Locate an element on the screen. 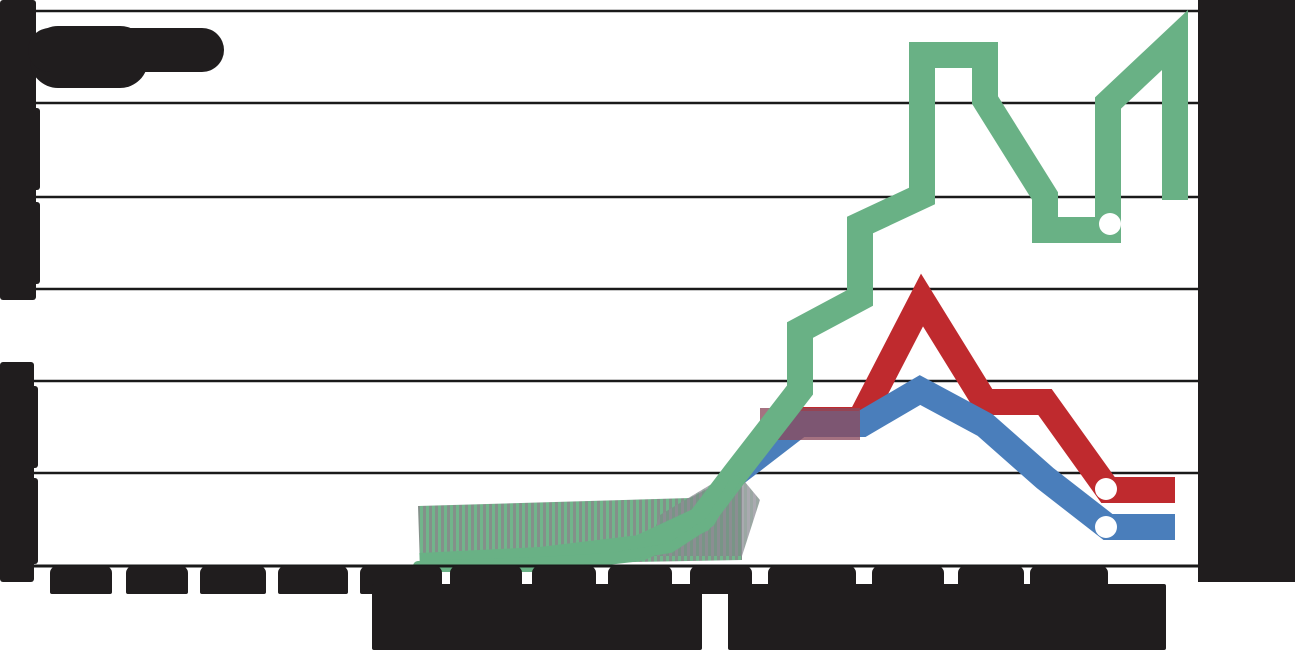 The width and height of the screenshot is (1295, 656). x-axis-caption-right-redacted is located at coordinates (947, 617).